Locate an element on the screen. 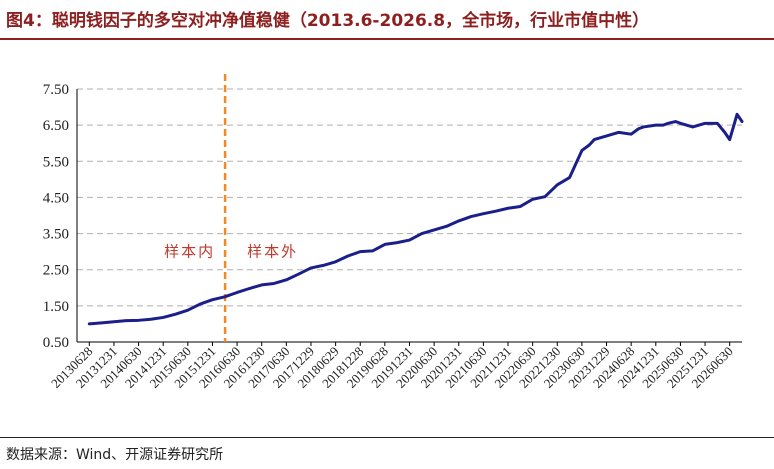 The height and width of the screenshot is (469, 774). annotation-layer: 样本内 样本外 is located at coordinates (231, 252).